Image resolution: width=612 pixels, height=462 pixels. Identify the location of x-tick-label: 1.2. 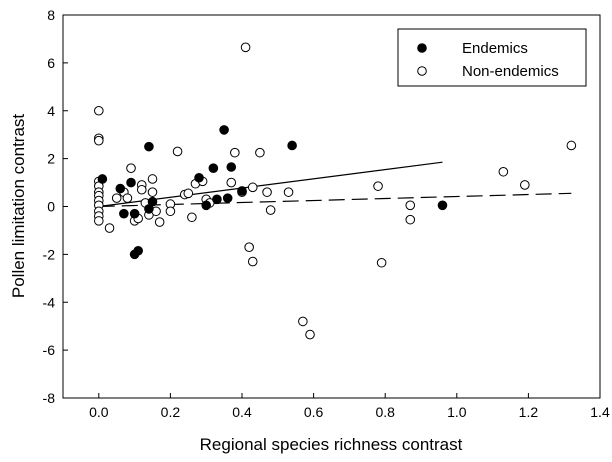
(529, 412).